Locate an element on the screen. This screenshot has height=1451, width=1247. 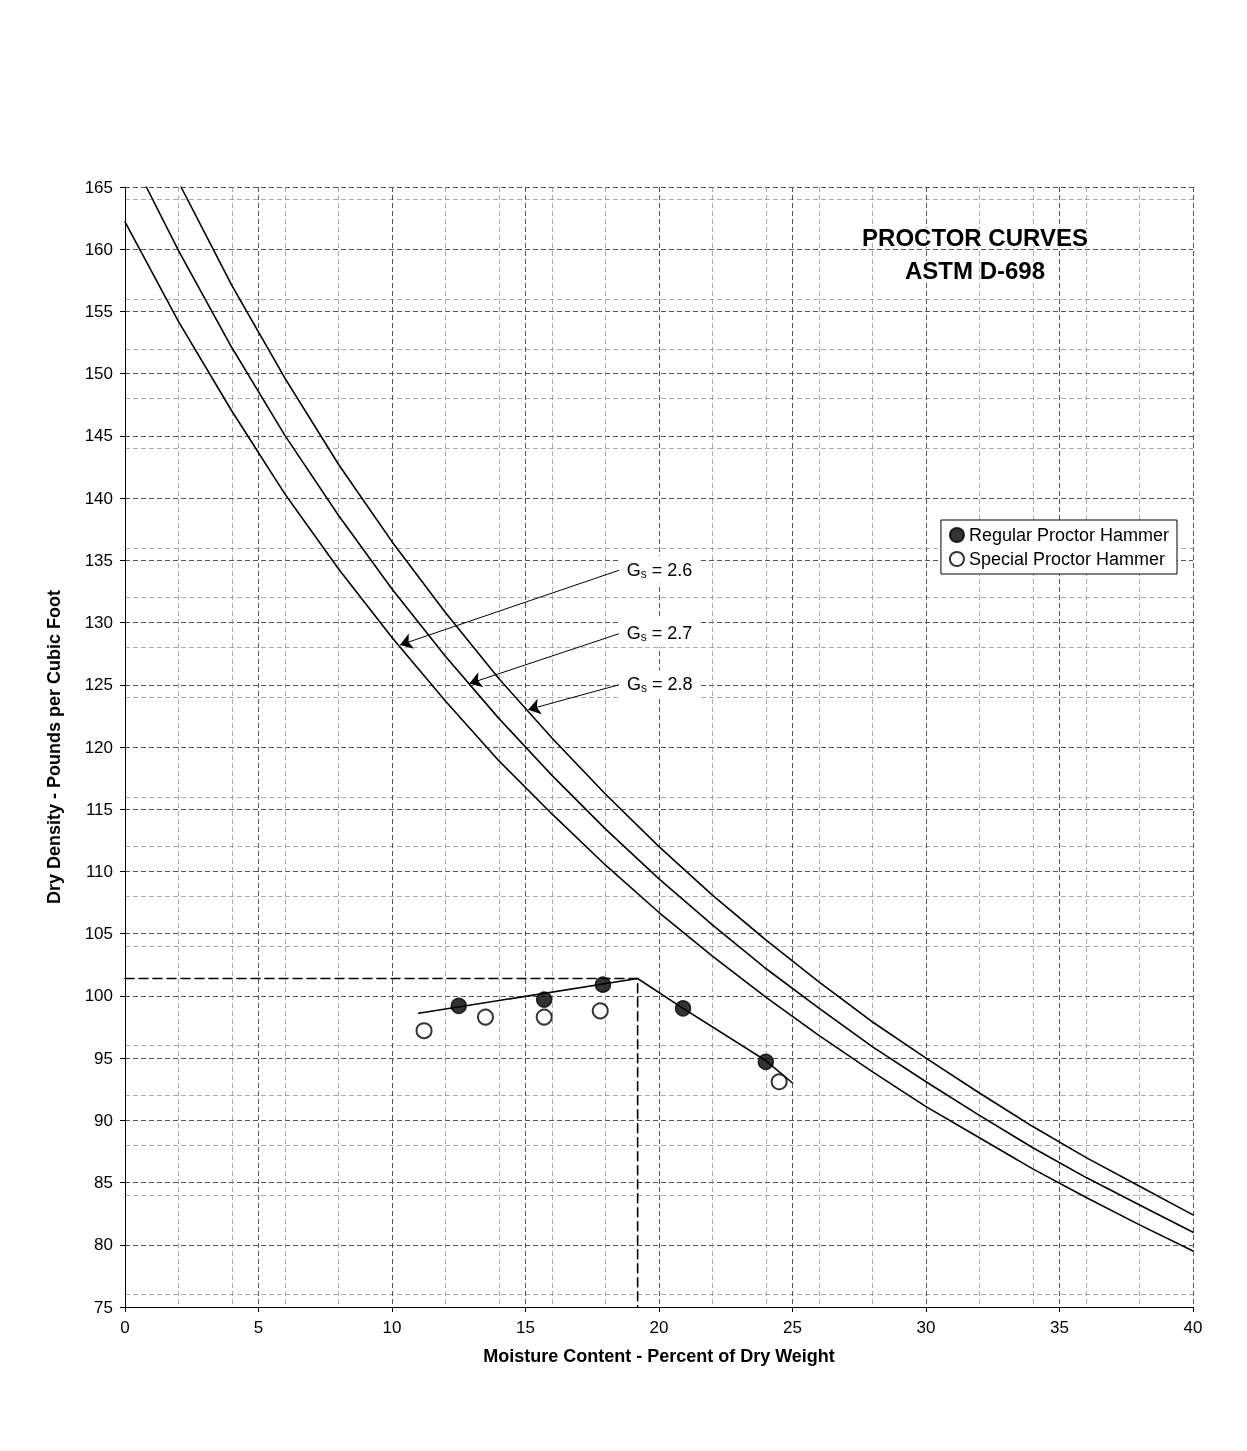
y-tick-label: 140 is located at coordinates (98, 498).